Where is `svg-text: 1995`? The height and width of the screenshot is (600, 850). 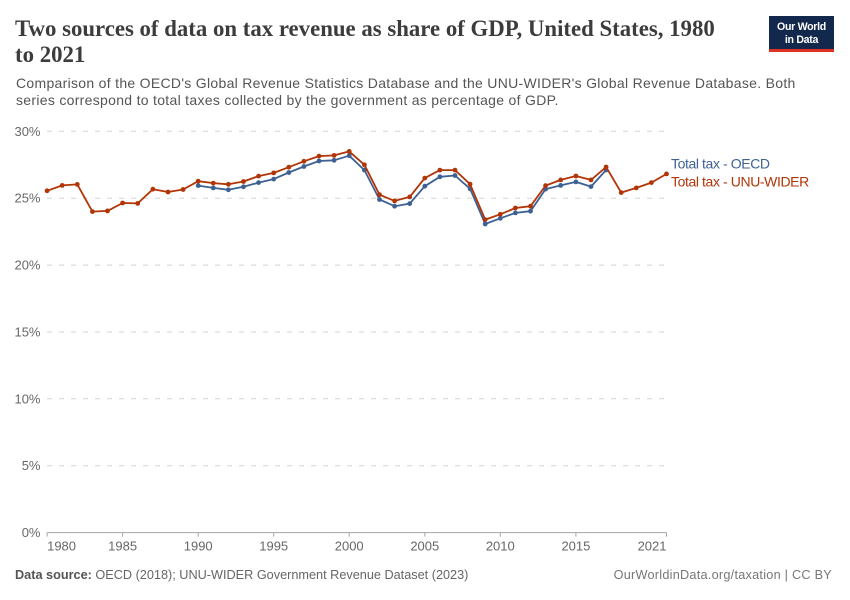 svg-text: 1995 is located at coordinates (273, 545).